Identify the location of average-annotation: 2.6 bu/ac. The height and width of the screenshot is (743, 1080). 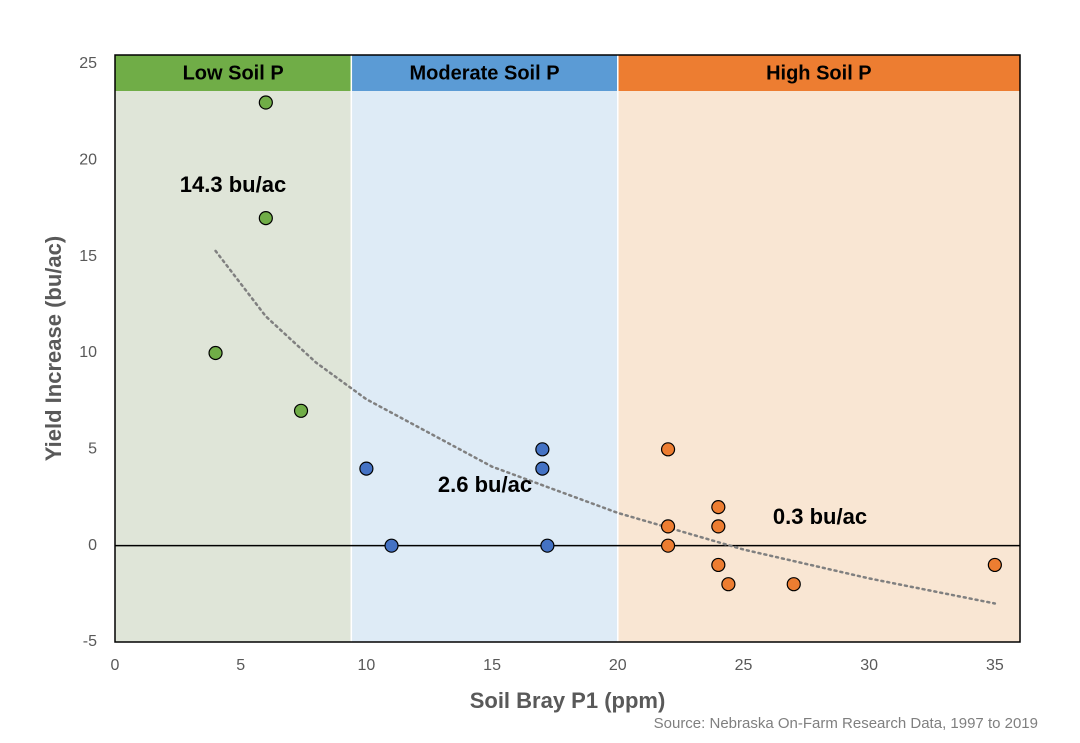
(485, 484).